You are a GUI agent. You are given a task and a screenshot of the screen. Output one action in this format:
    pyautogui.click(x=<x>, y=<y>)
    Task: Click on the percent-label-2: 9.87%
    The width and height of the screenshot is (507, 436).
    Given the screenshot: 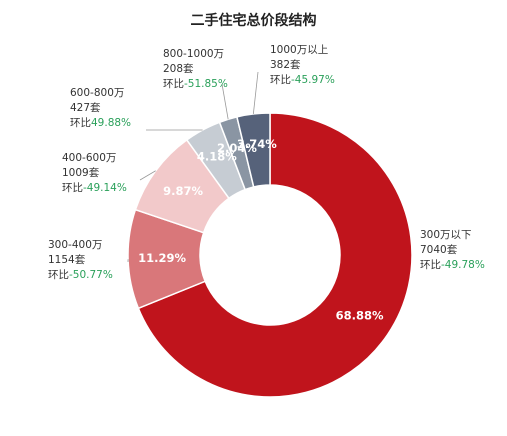 What is the action you would take?
    pyautogui.click(x=183, y=191)
    